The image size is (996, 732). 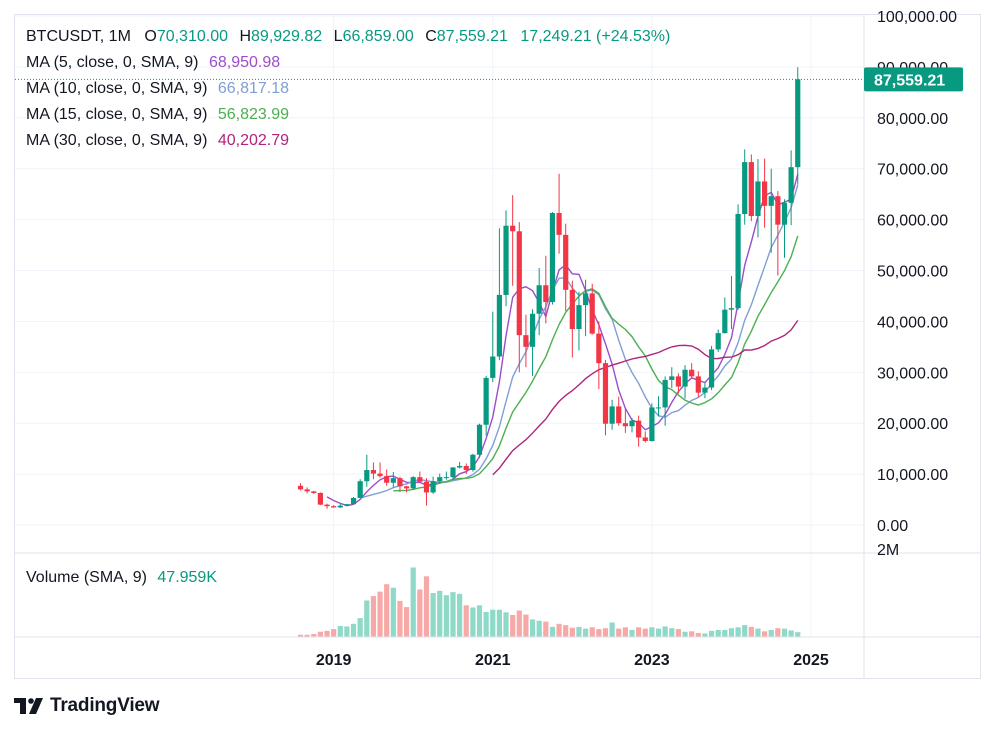 What do you see at coordinates (913, 79) in the screenshot?
I see `last-price-badge` at bounding box center [913, 79].